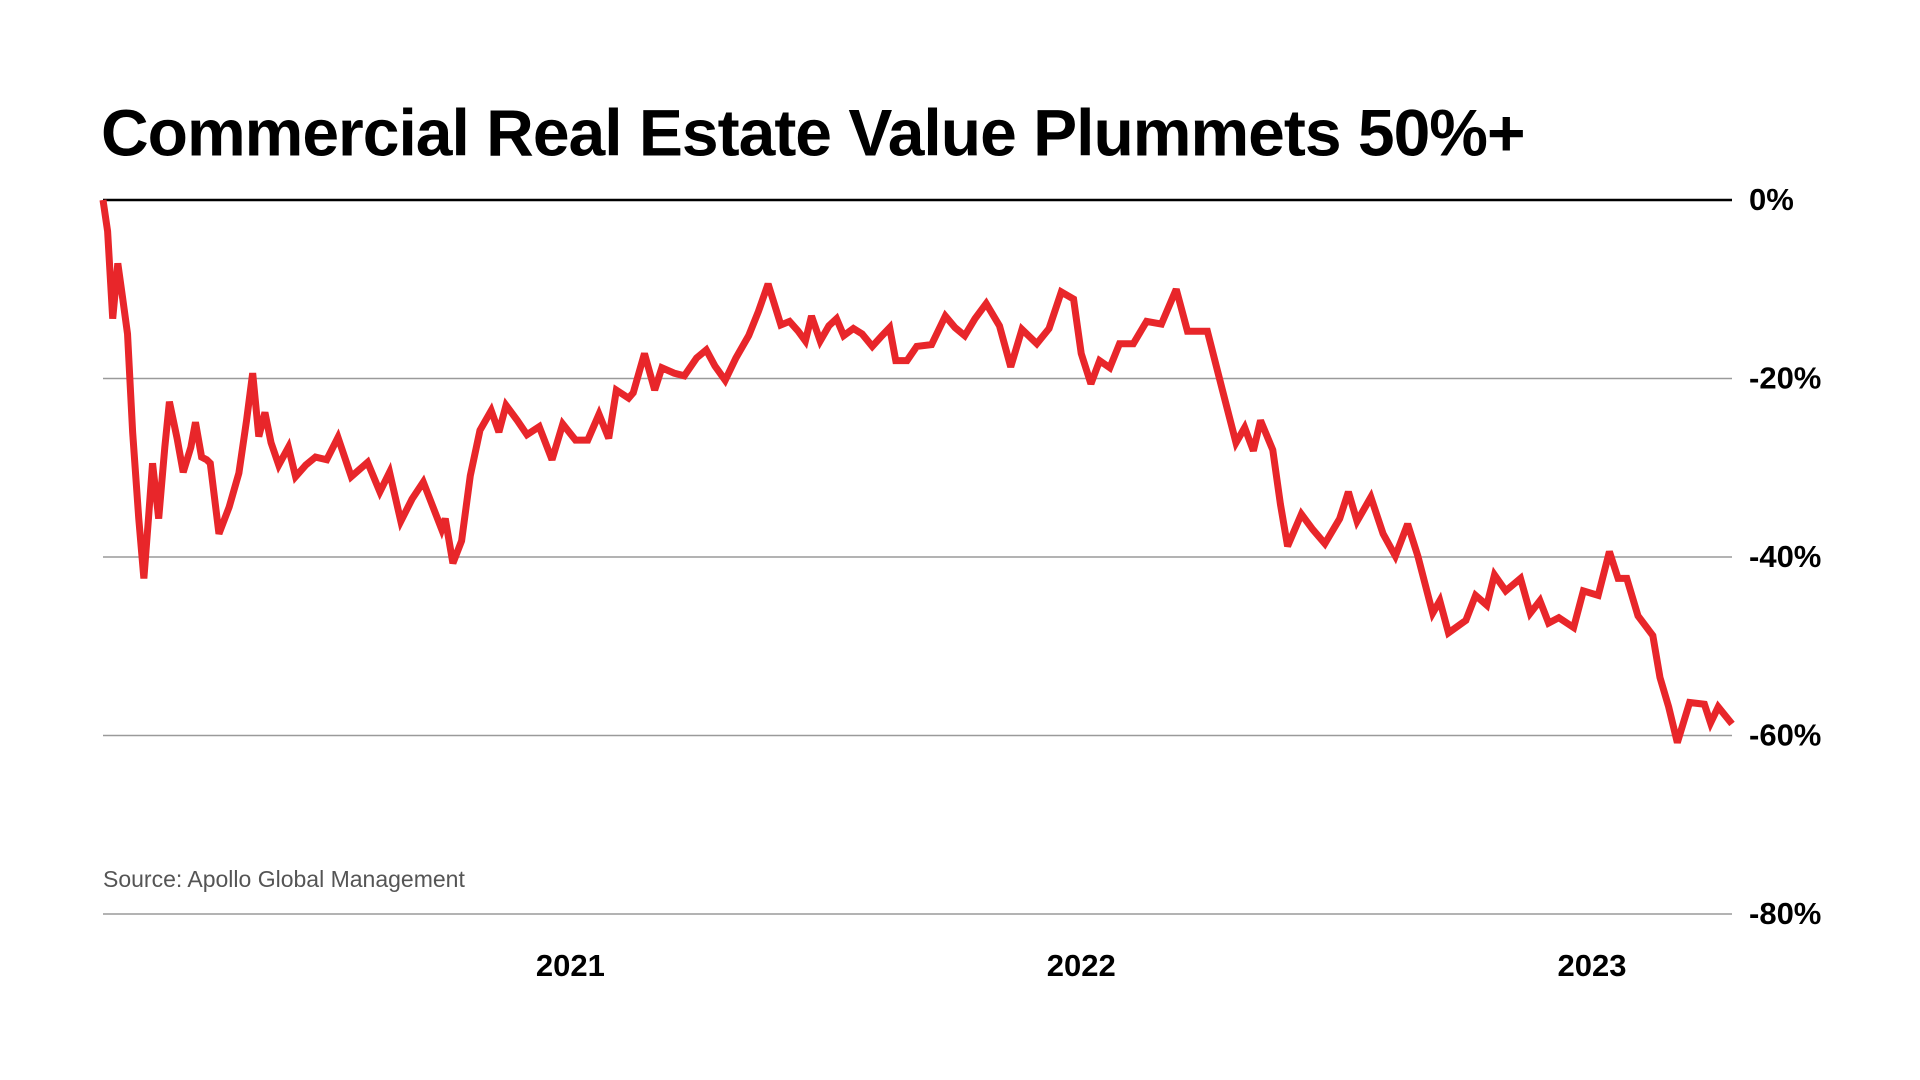 This screenshot has height=1080, width=1920. Describe the element at coordinates (1785, 913) in the screenshot. I see `y-tick-label: -80%` at that location.